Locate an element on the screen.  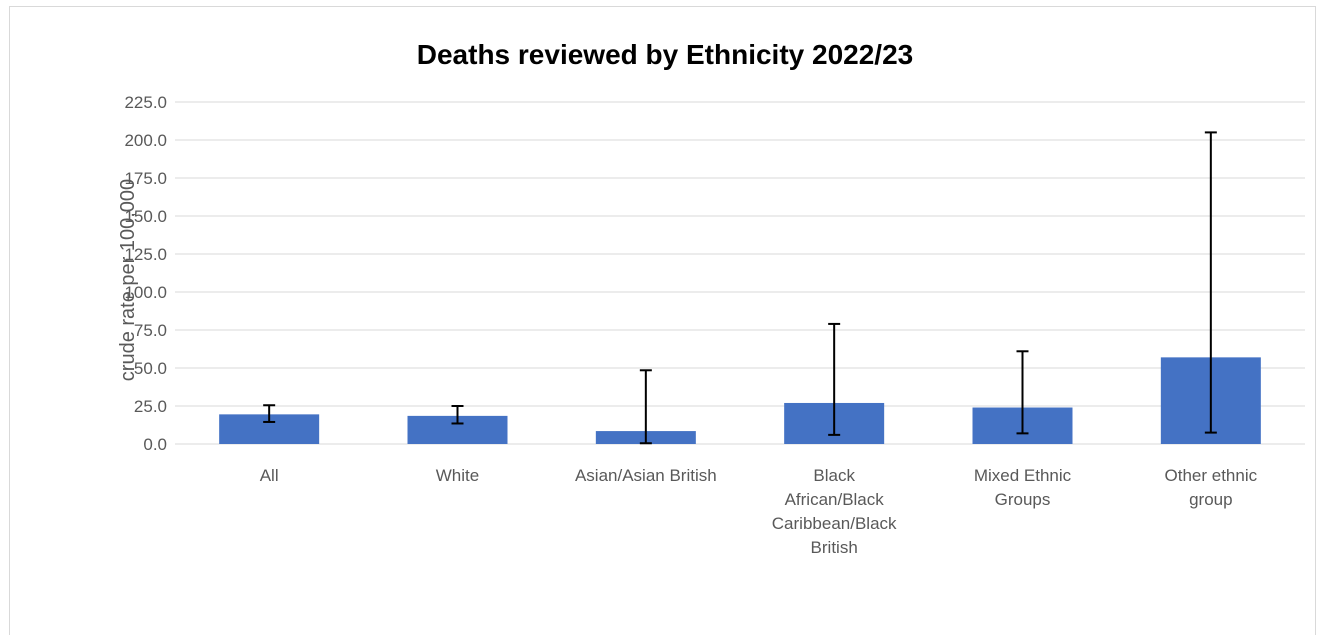
y-tick-label: 175.0 is located at coordinates (145, 178).